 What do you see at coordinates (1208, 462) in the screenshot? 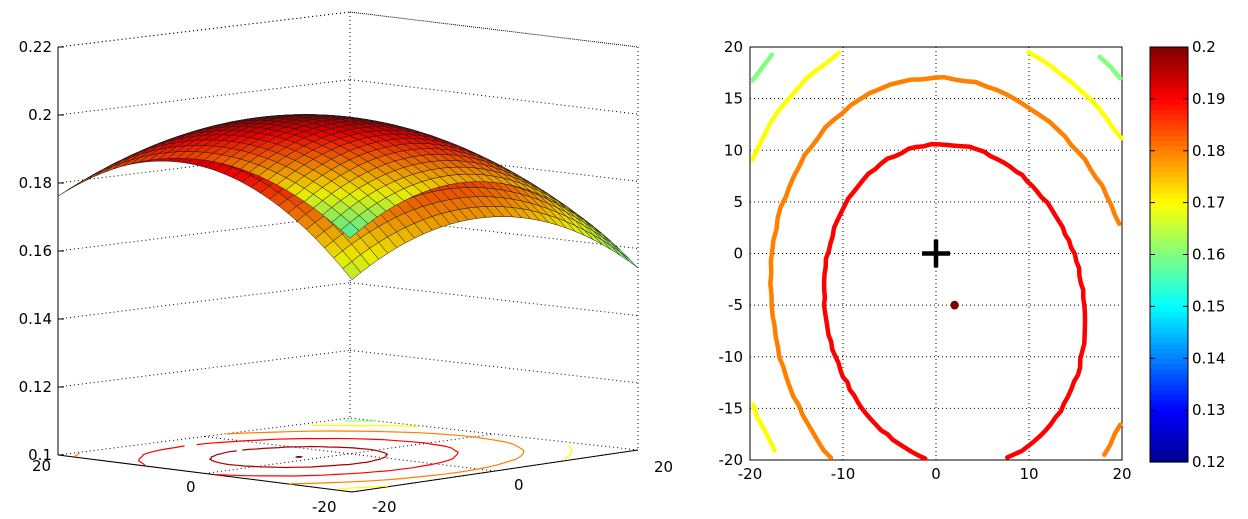
I see `colorbar-tick-label: 0.12` at bounding box center [1208, 462].